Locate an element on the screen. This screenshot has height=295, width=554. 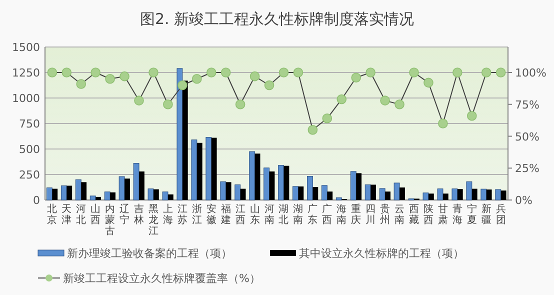
x-tick-label: 上海 is located at coordinates (167, 214).